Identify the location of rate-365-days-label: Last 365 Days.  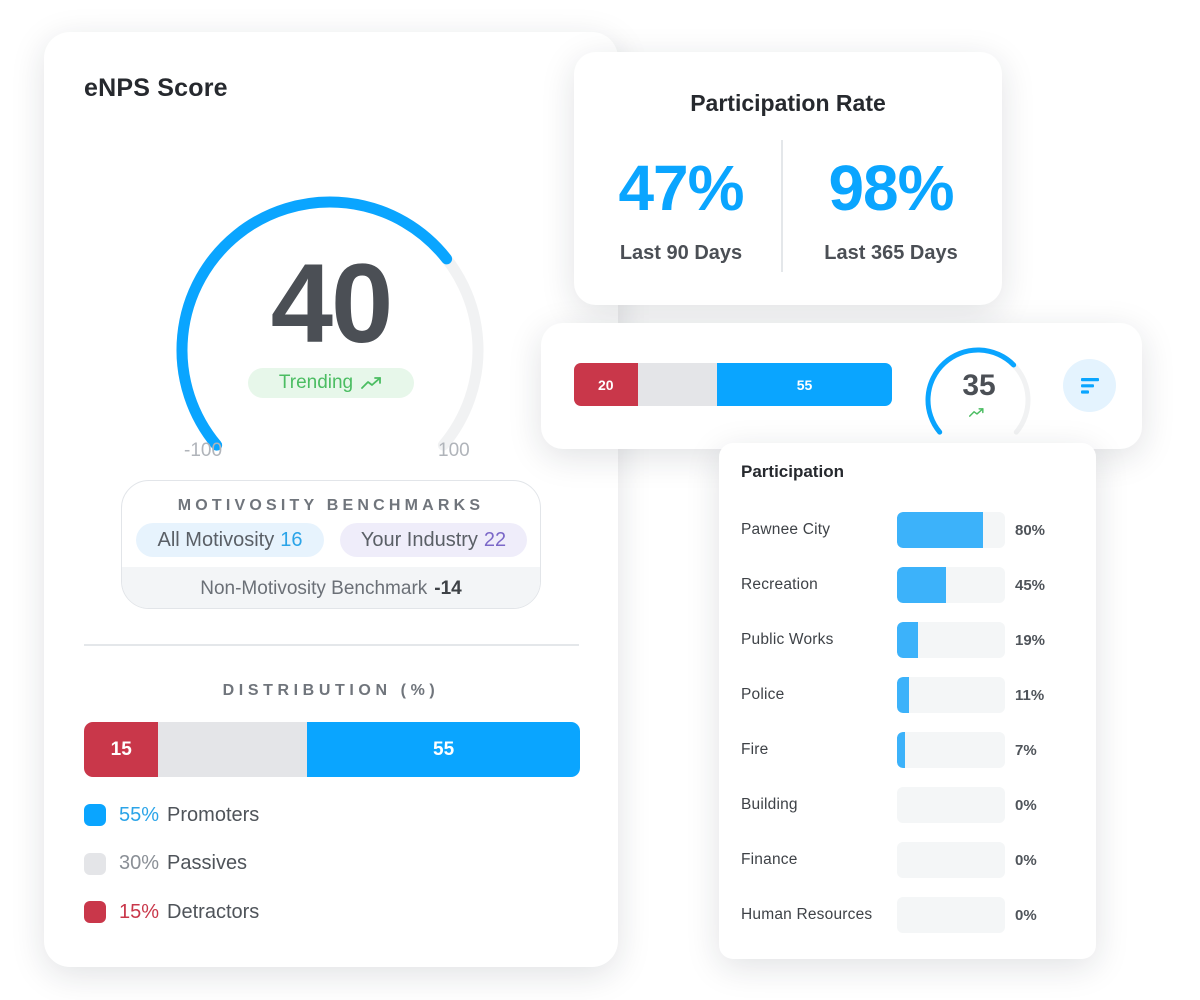
(891, 253).